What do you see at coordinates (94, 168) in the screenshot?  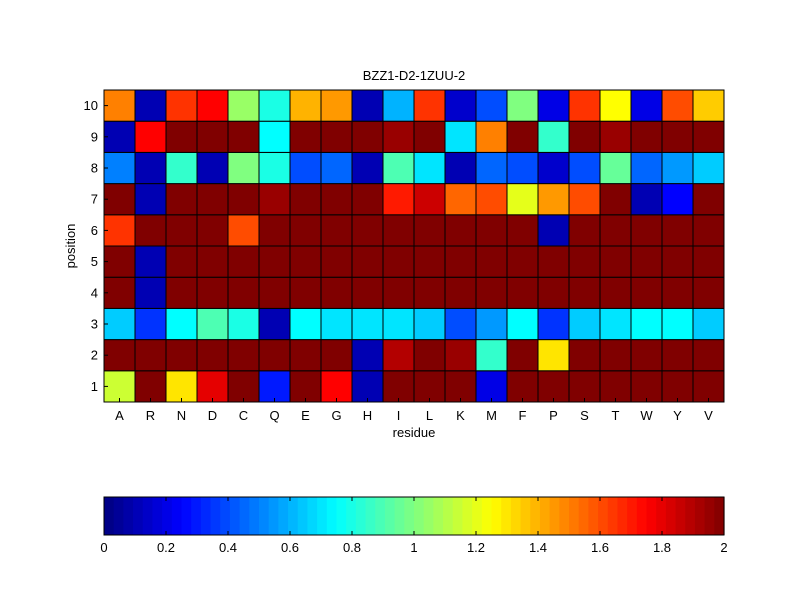 I see `y-tick-label: 8` at bounding box center [94, 168].